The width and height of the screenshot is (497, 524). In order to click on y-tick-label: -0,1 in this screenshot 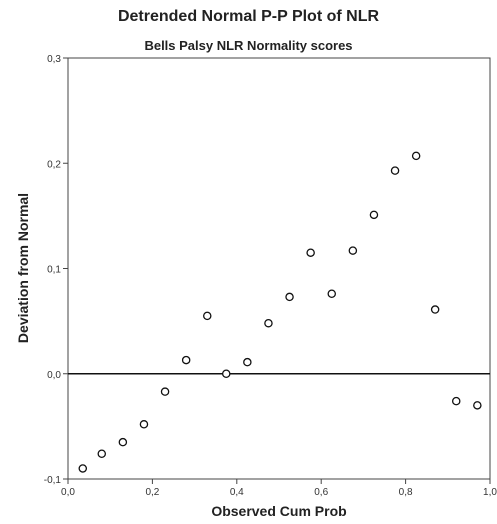, I will do `click(53, 480)`.